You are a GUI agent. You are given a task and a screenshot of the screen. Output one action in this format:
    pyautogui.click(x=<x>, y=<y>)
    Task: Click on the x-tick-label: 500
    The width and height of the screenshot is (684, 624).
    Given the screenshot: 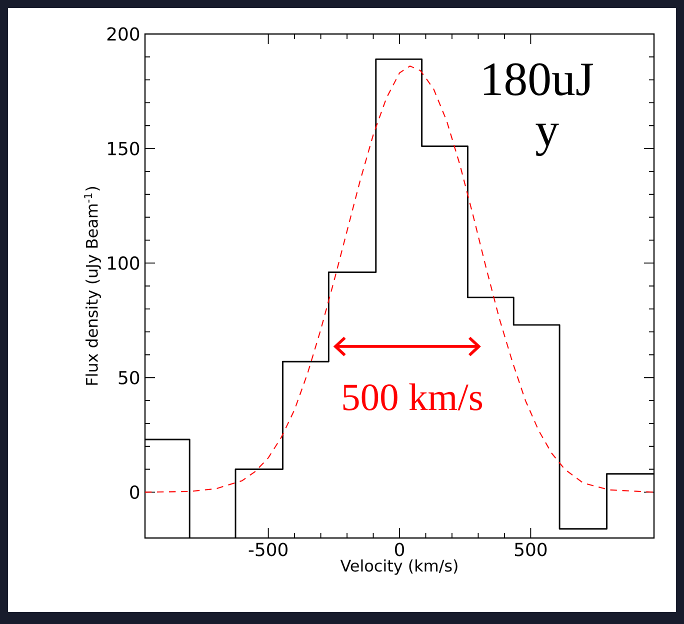 What is the action you would take?
    pyautogui.click(x=530, y=549)
    